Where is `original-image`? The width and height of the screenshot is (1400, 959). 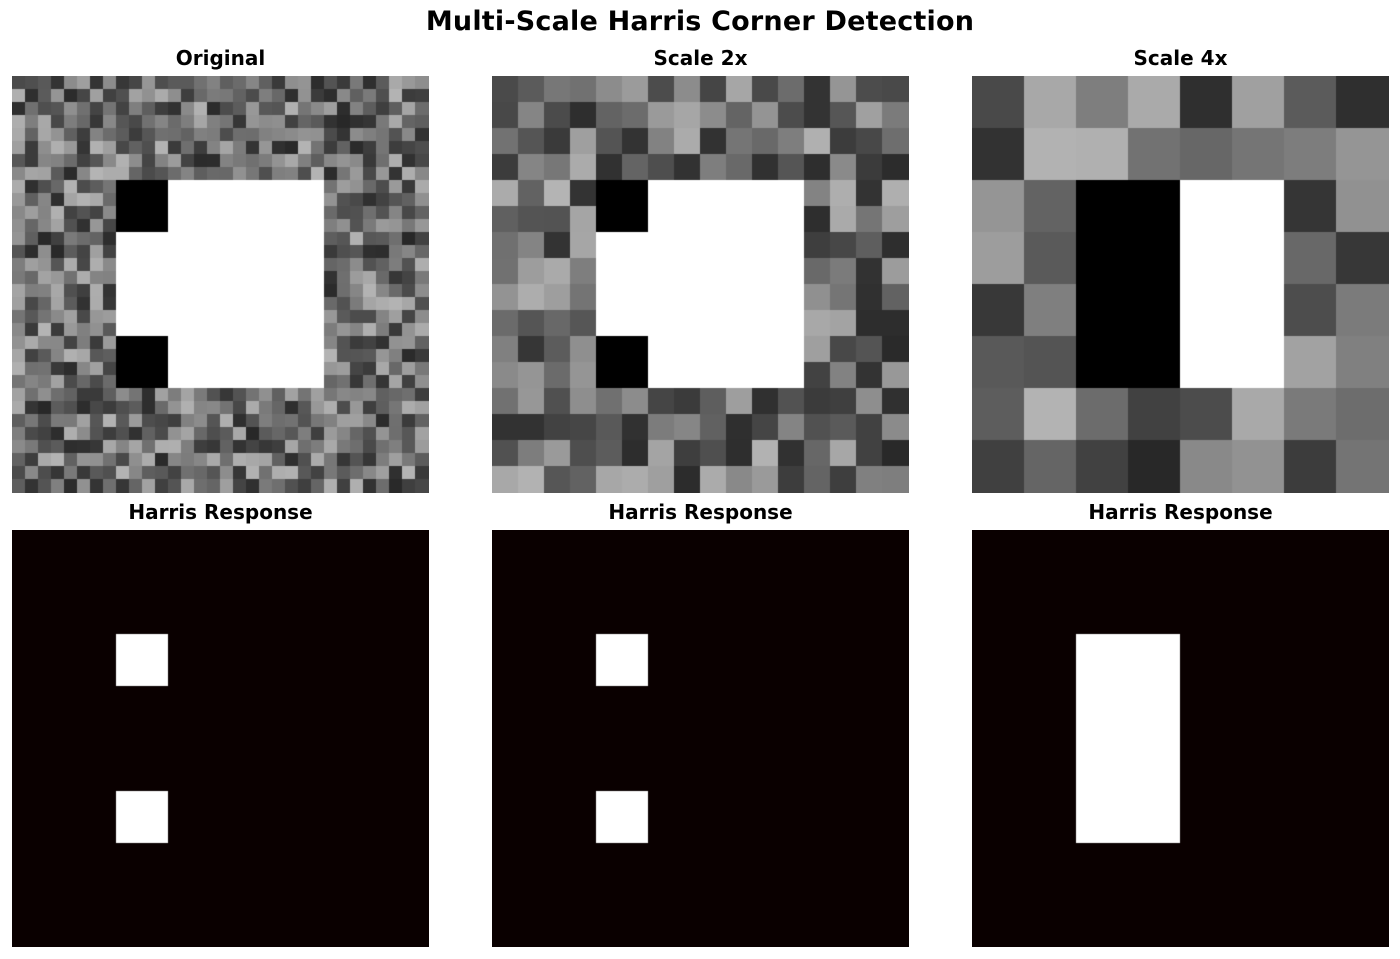 original-image is located at coordinates (220, 284).